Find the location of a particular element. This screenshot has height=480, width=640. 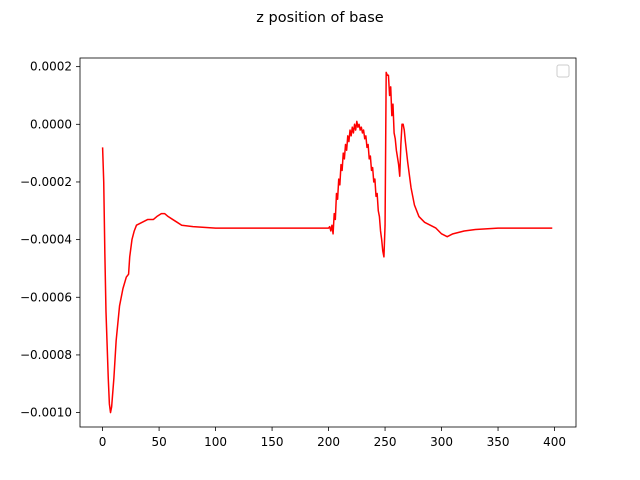

x-tick-label: 300 is located at coordinates (441, 442).